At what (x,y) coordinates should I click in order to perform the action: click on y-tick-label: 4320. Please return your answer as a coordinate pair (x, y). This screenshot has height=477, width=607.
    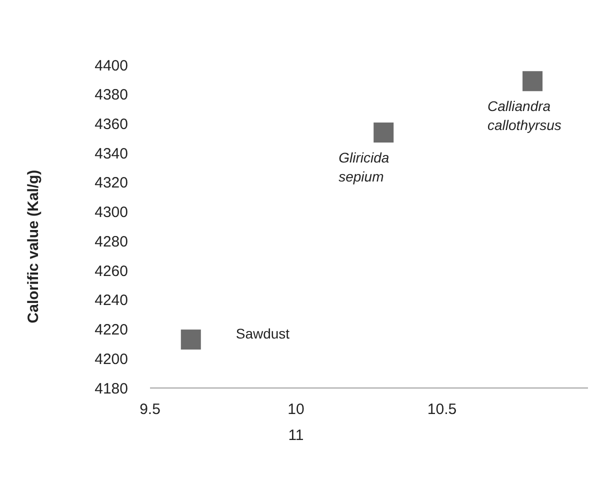
    Looking at the image, I should click on (111, 183).